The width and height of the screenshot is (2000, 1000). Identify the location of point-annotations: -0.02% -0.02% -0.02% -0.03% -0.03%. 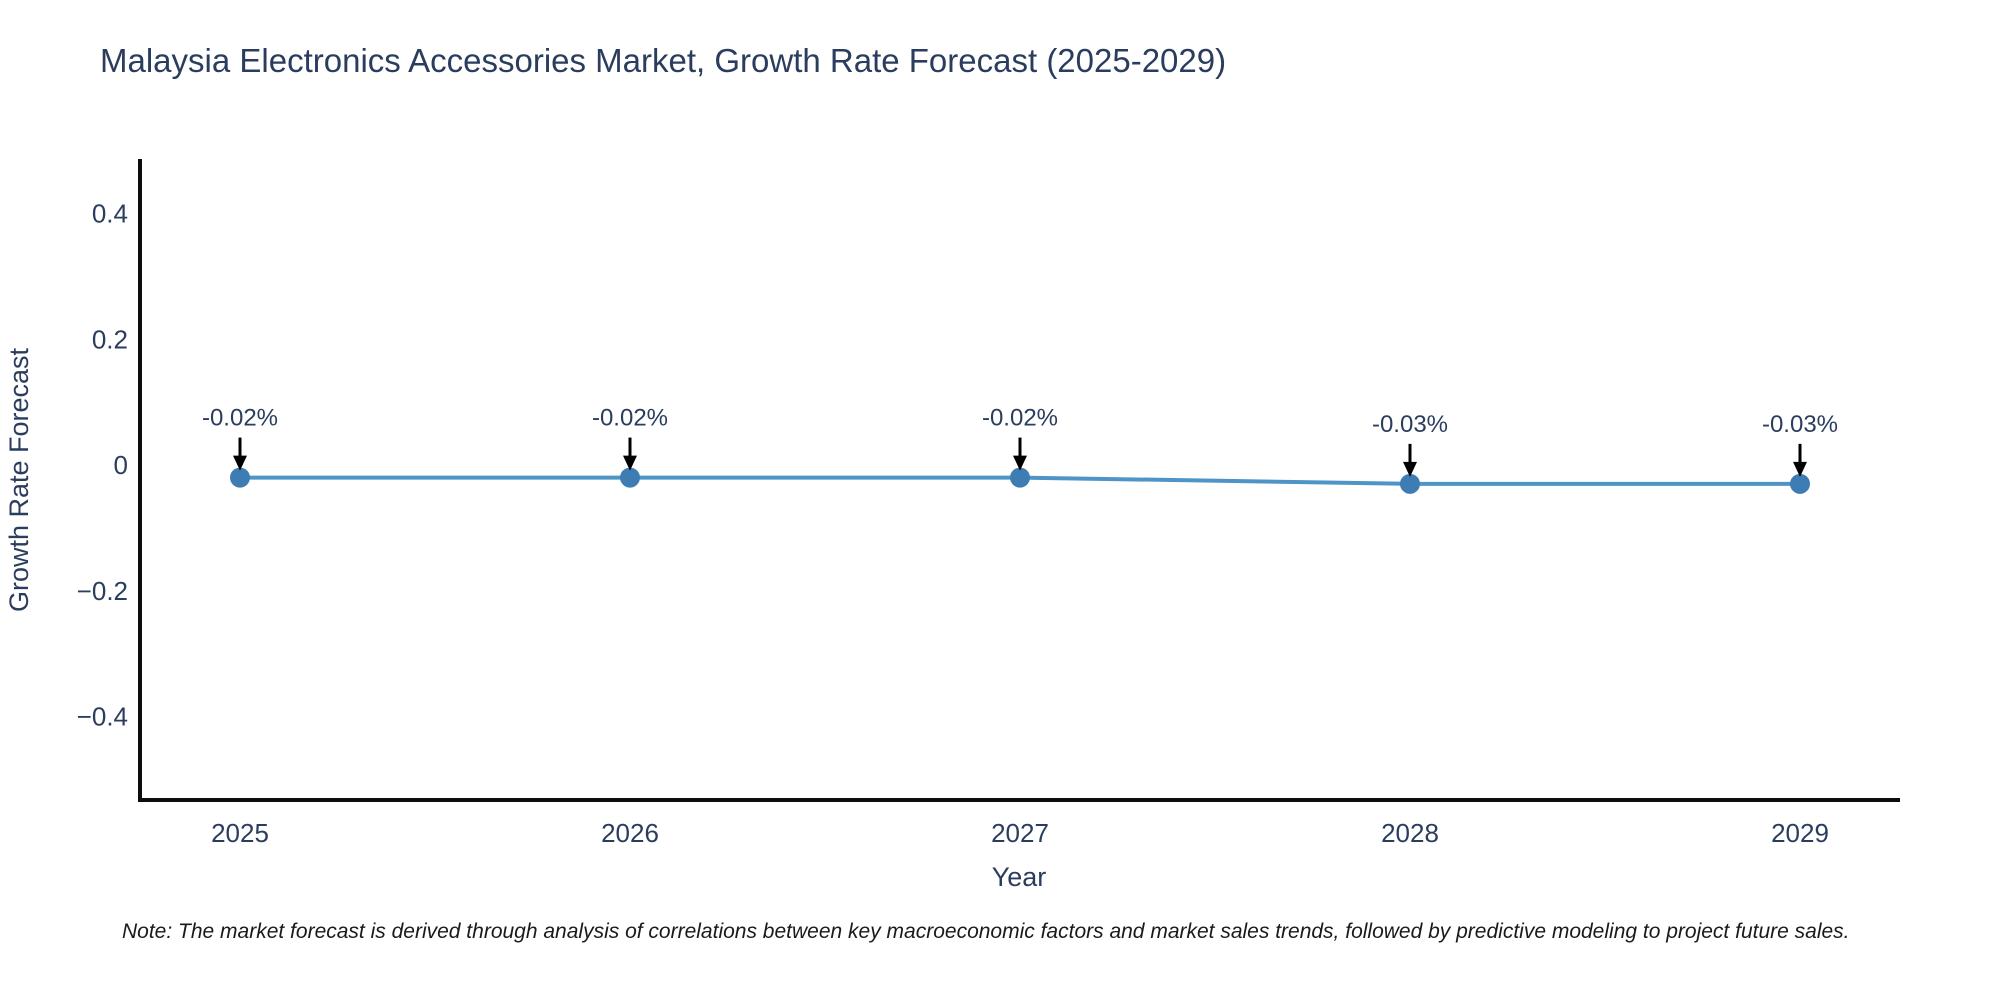
(1020, 441).